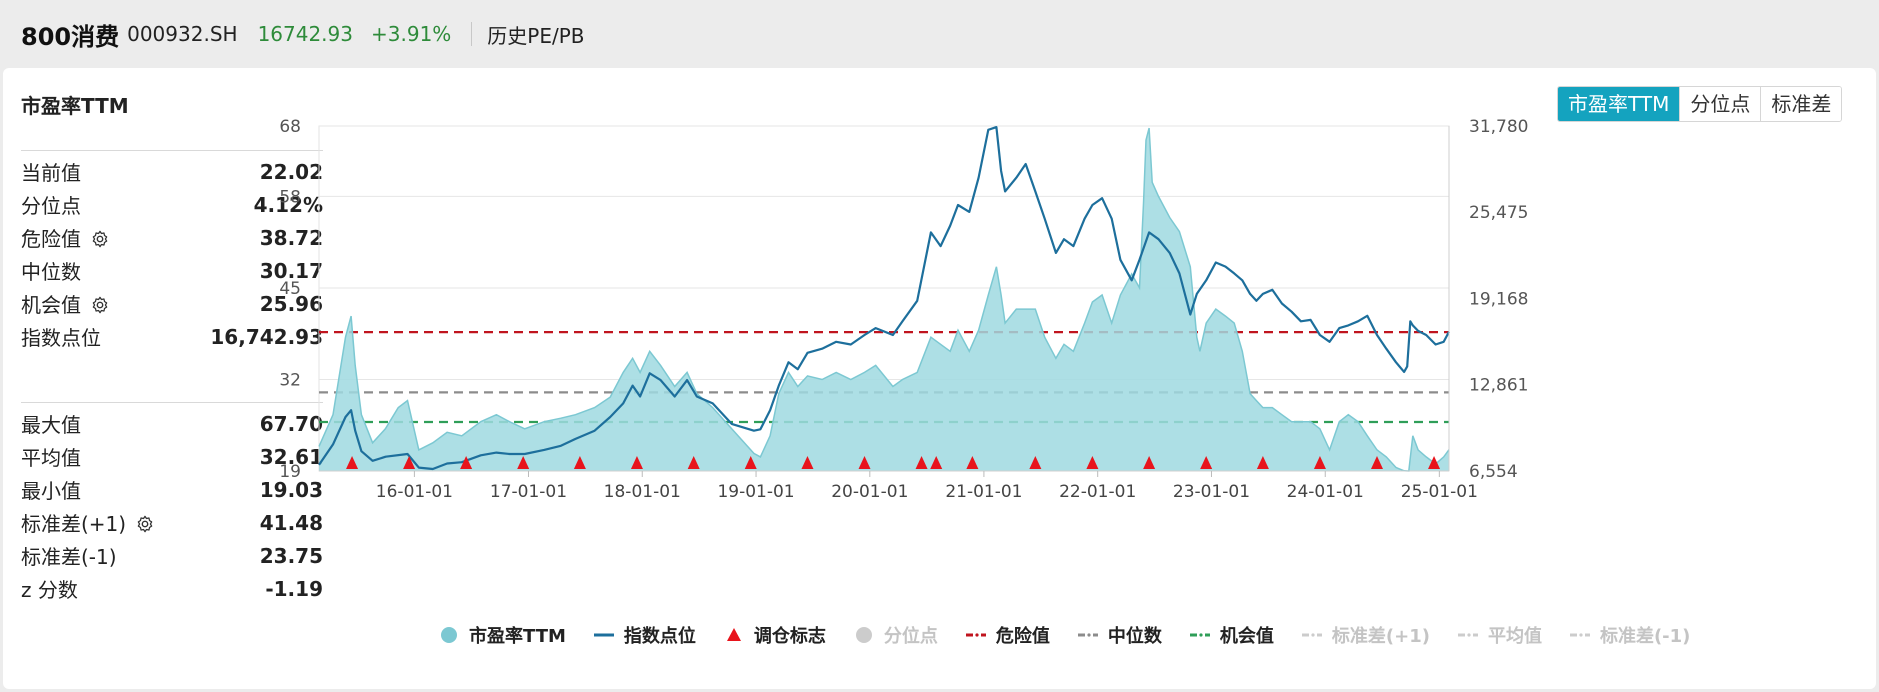 Image resolution: width=1879 pixels, height=692 pixels. I want to click on y-right-tick-label: 6,554, so click(1493, 472).